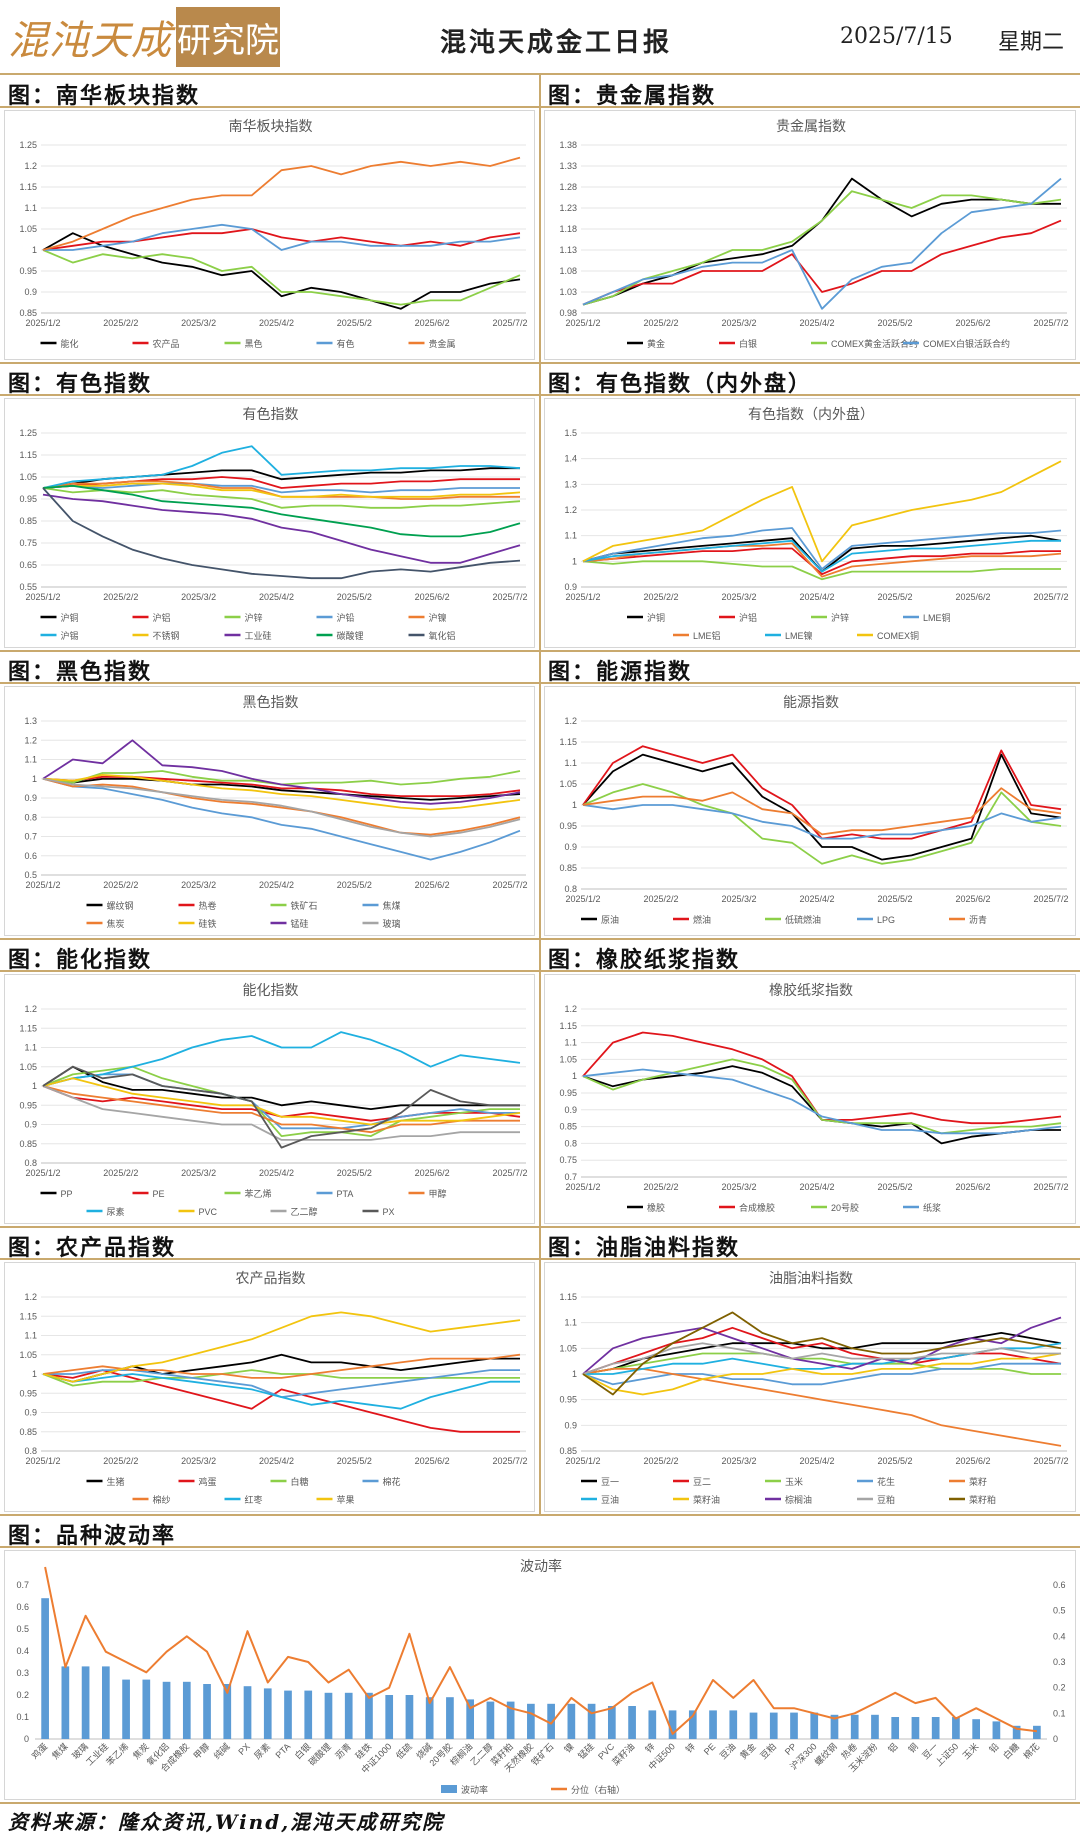 This screenshot has width=1080, height=1835. Describe the element at coordinates (570, 1177) in the screenshot. I see `y-tick-label: 0.7` at that location.